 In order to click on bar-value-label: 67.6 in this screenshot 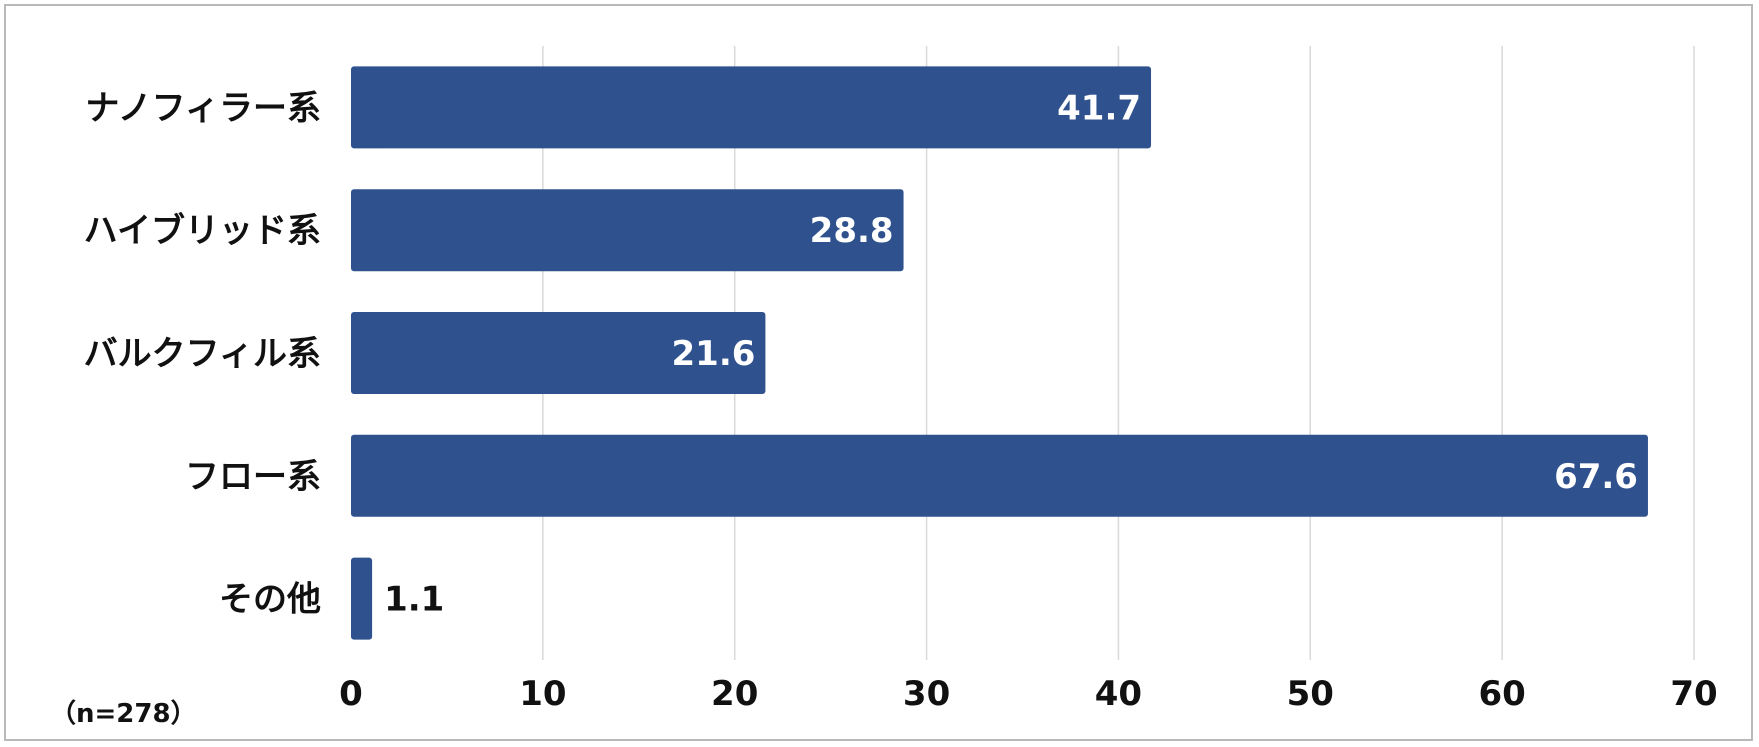, I will do `click(1596, 477)`.